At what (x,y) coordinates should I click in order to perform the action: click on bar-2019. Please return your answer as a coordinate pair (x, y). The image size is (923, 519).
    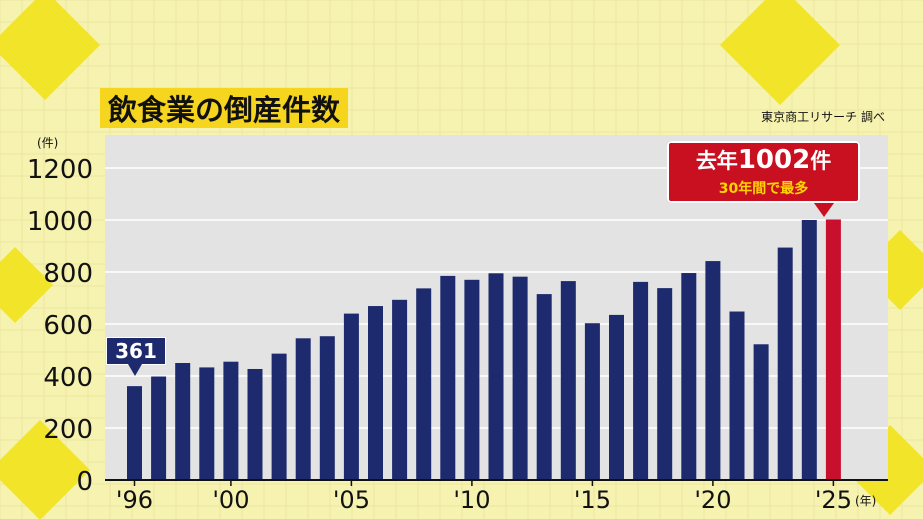
    Looking at the image, I should click on (689, 376).